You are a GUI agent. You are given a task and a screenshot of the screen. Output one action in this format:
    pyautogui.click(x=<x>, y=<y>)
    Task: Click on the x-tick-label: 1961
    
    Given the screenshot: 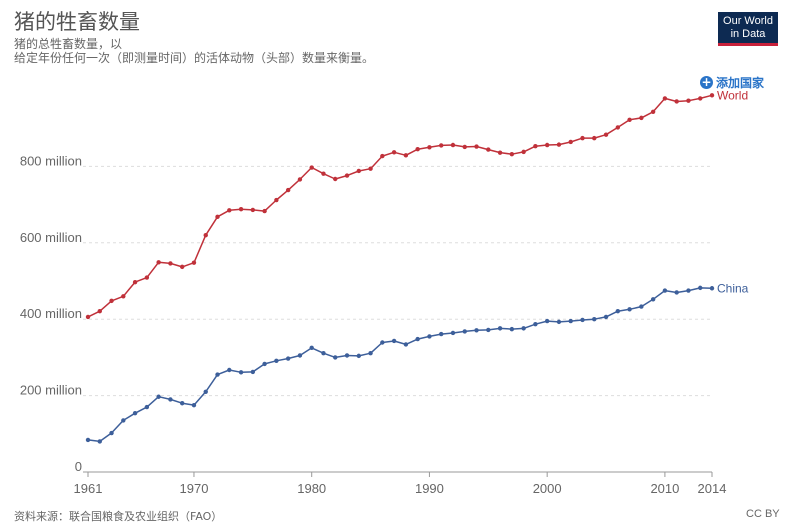 What is the action you would take?
    pyautogui.click(x=88, y=488)
    